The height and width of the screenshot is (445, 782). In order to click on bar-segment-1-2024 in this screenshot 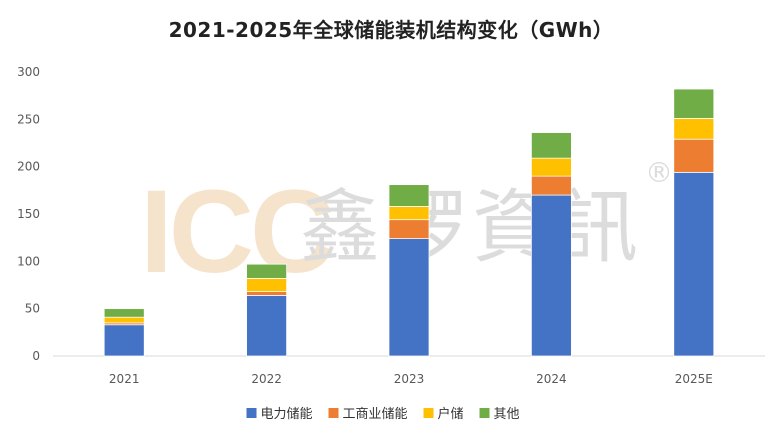, I will do `click(551, 275)`.